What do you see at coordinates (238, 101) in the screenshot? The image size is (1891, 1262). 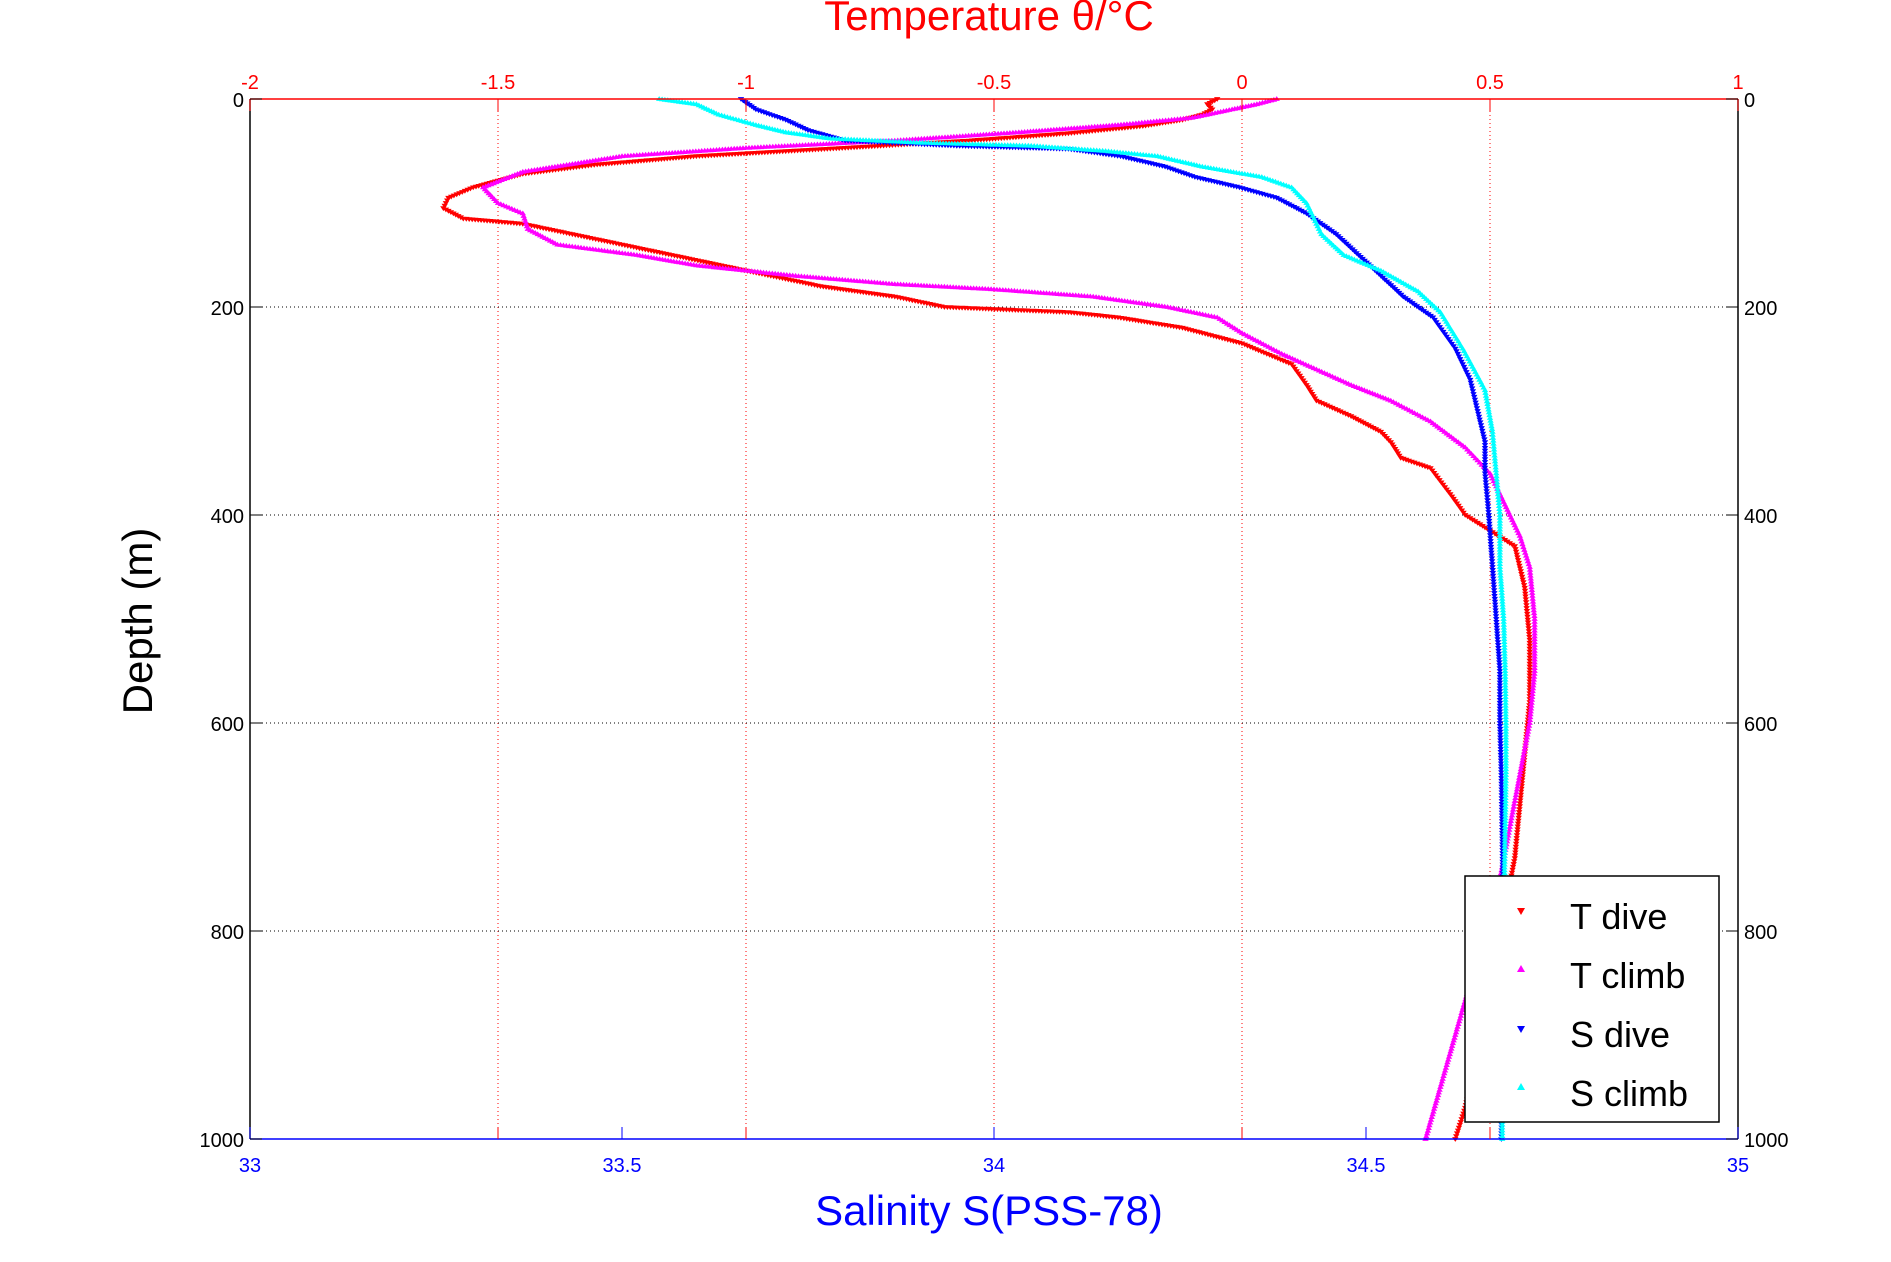 I see `left-tick-label: 0` at bounding box center [238, 101].